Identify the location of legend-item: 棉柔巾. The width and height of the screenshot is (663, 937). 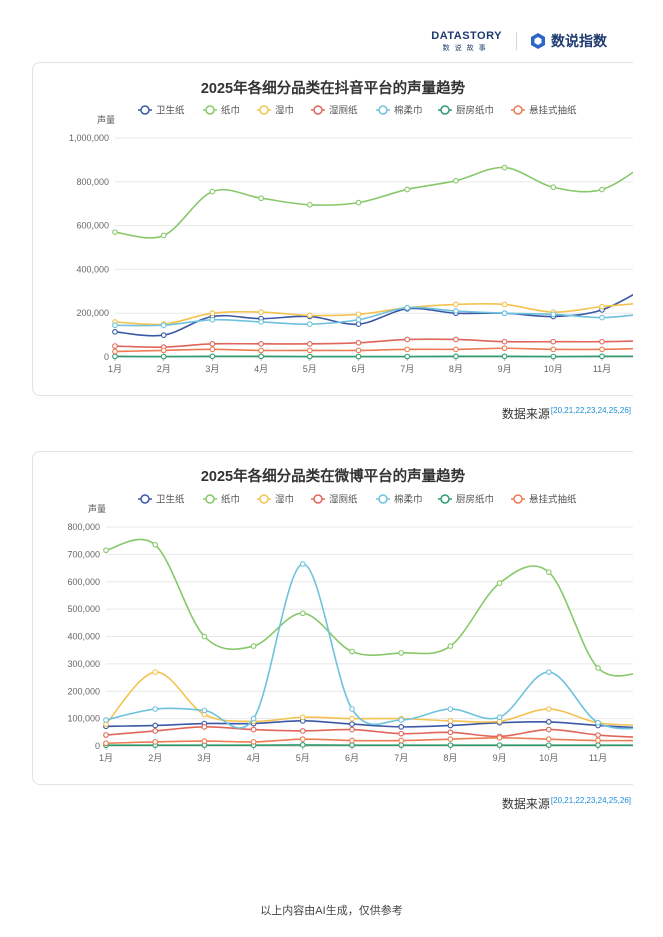
(399, 500).